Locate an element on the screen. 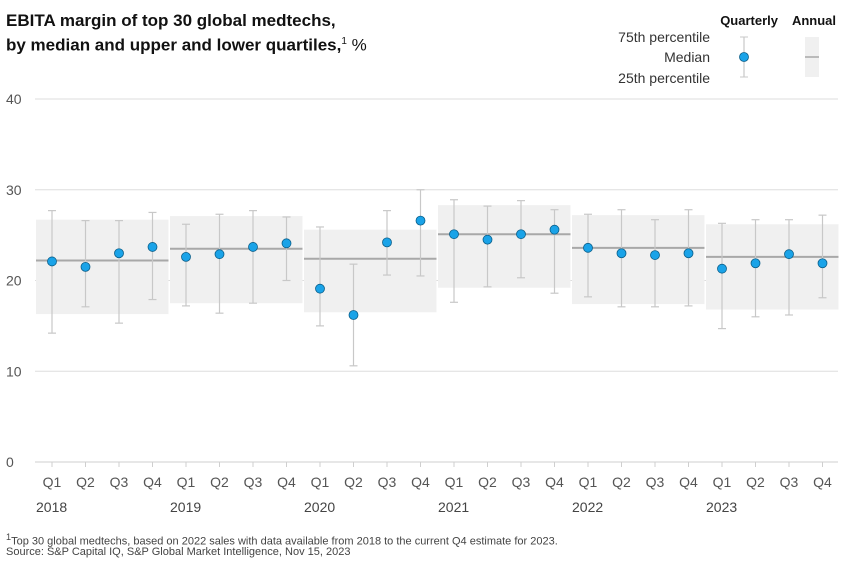  title-unit: % is located at coordinates (356, 45).